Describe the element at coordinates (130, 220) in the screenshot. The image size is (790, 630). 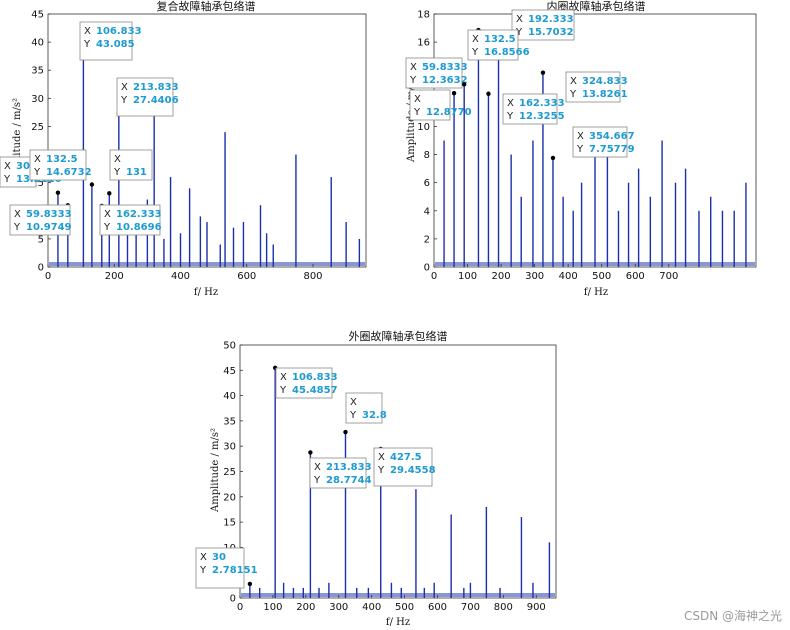
I see `datatip: X 162.333 Y 10.8696` at that location.